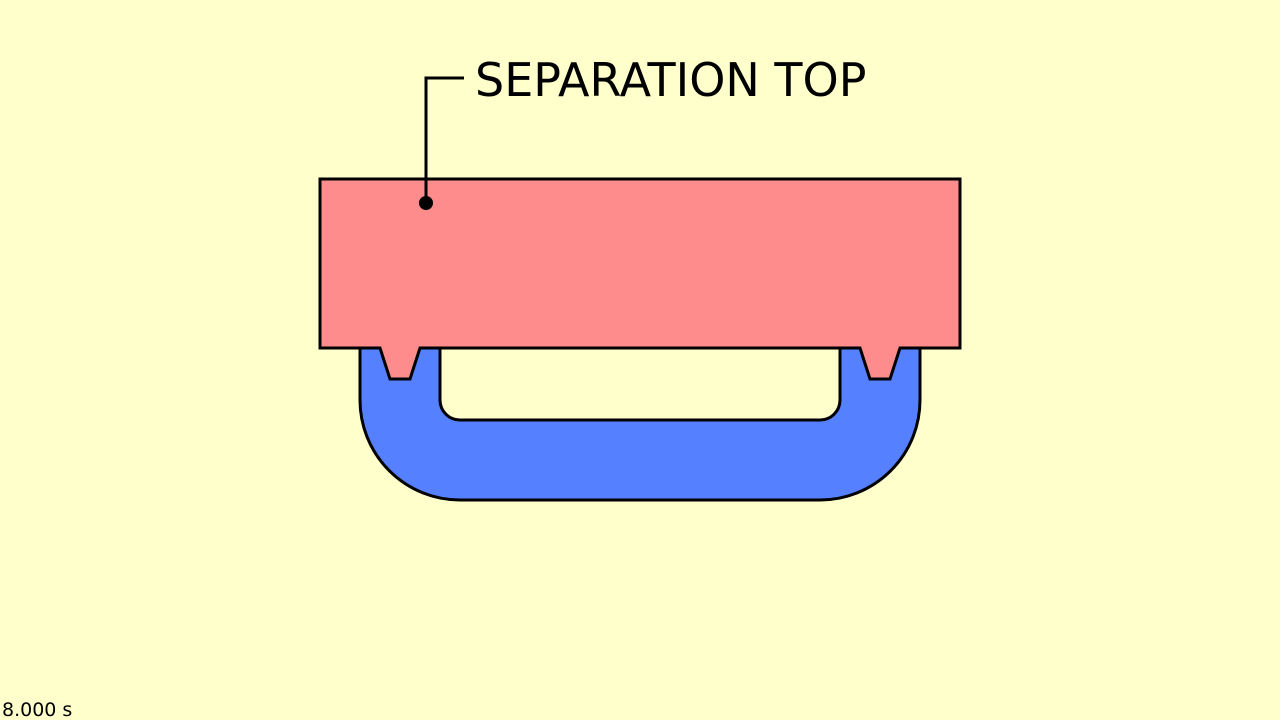 The image size is (1280, 720). What do you see at coordinates (426, 203) in the screenshot?
I see `leader-dot` at bounding box center [426, 203].